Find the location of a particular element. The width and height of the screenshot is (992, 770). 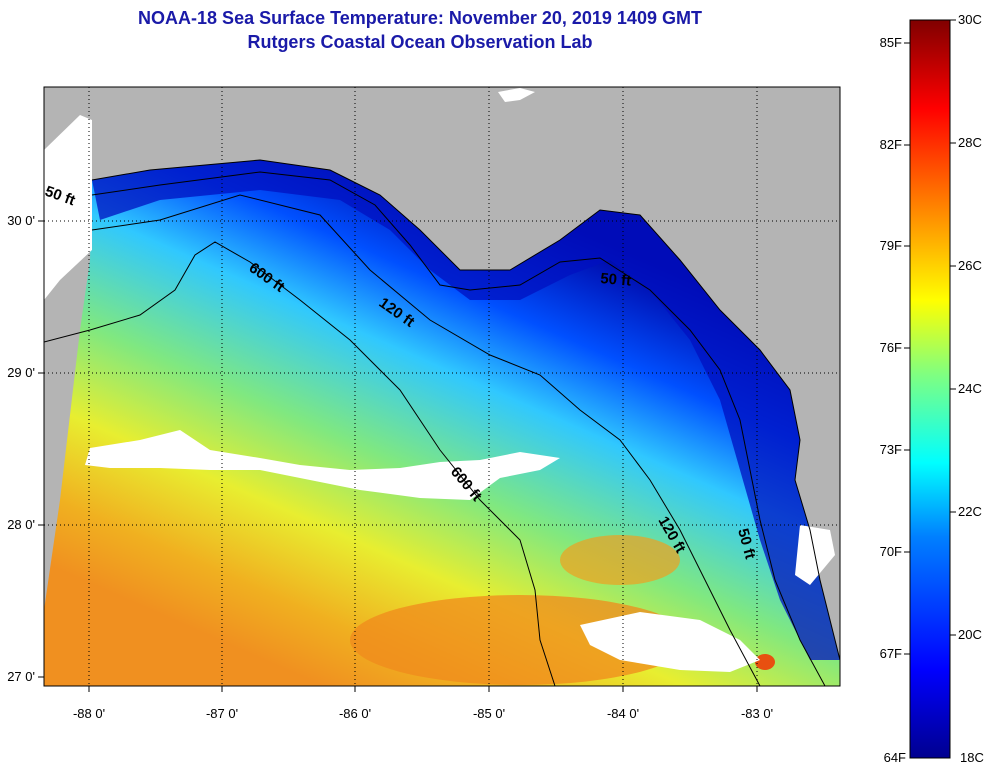

colorbar-f-label: 82F is located at coordinates (891, 144).